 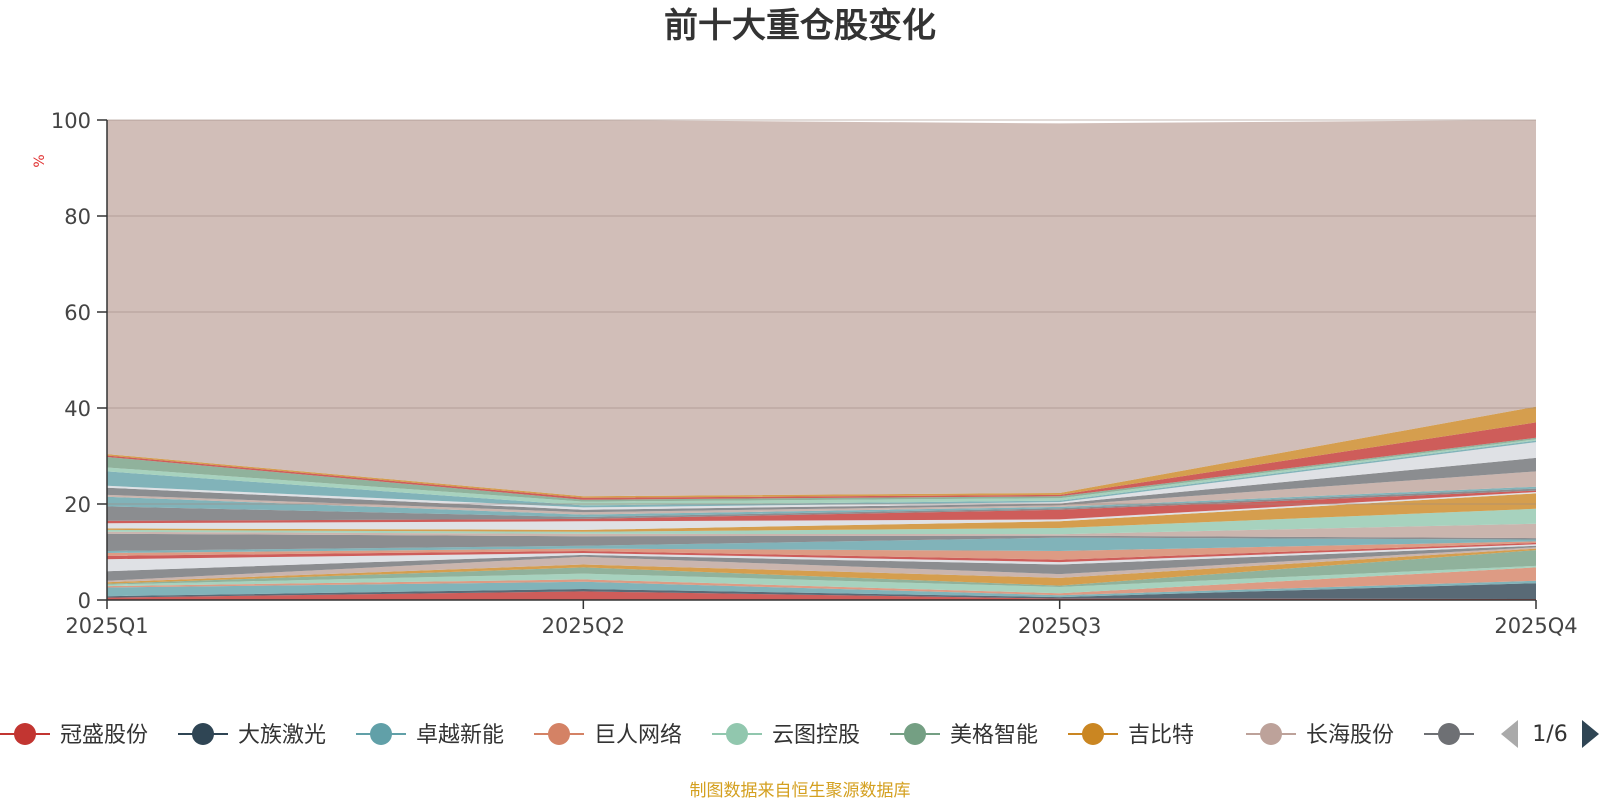 I want to click on x-tick-label: 2025Q2, so click(x=583, y=626).